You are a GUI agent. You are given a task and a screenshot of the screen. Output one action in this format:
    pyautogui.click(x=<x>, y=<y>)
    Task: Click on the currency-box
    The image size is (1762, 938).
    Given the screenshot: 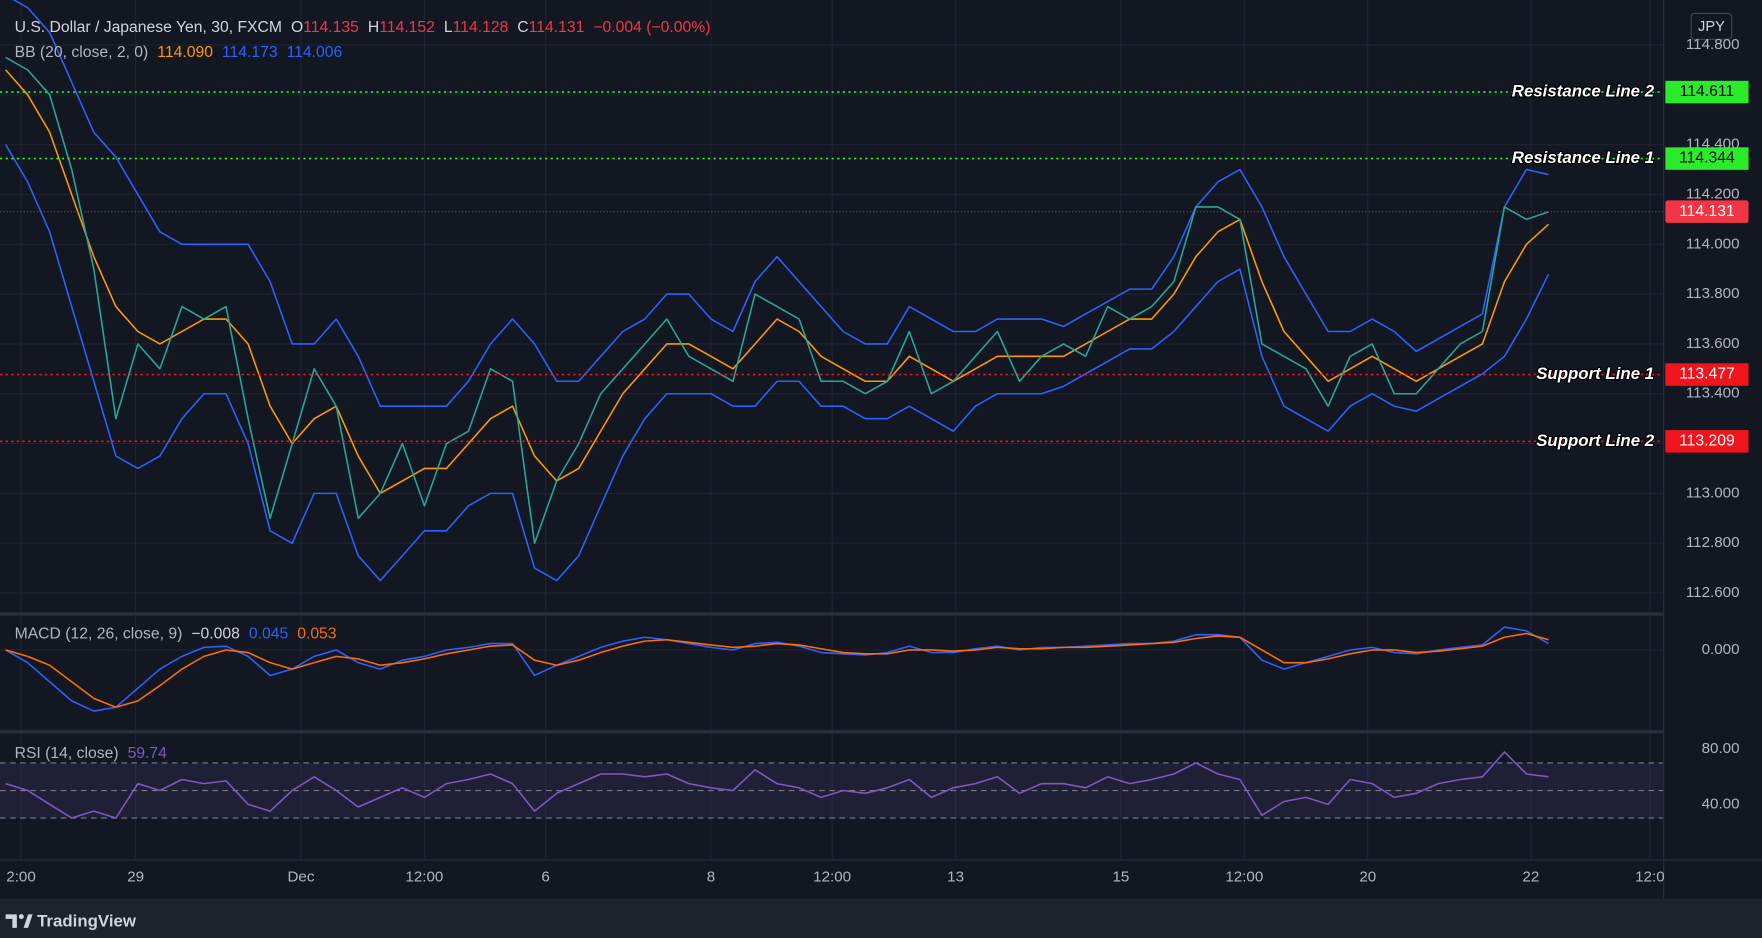 What is the action you would take?
    pyautogui.click(x=1711, y=26)
    